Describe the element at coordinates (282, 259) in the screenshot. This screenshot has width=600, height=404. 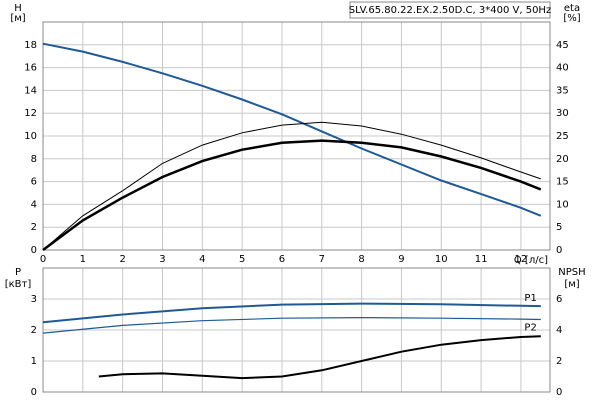
I see `x-tick-label: 6` at that location.